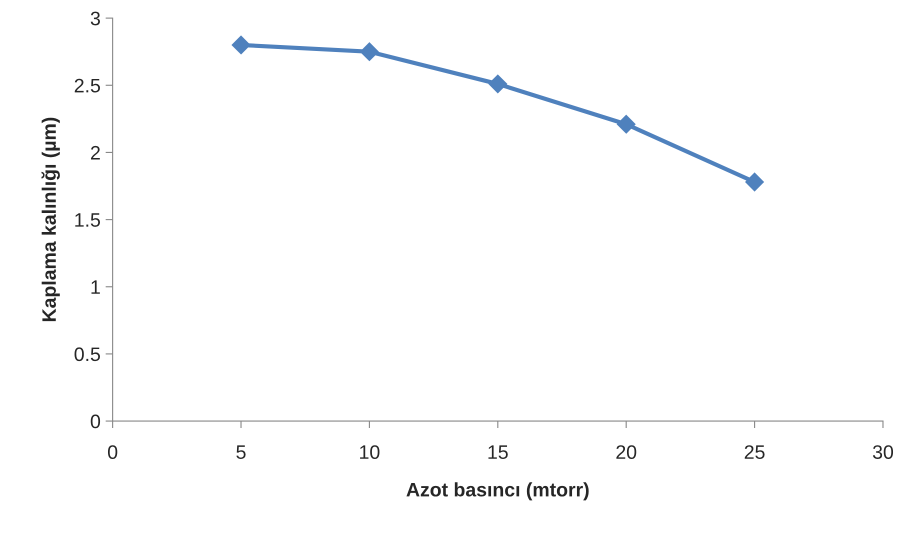 Image resolution: width=901 pixels, height=533 pixels. I want to click on x-tick-label: 0, so click(113, 452).